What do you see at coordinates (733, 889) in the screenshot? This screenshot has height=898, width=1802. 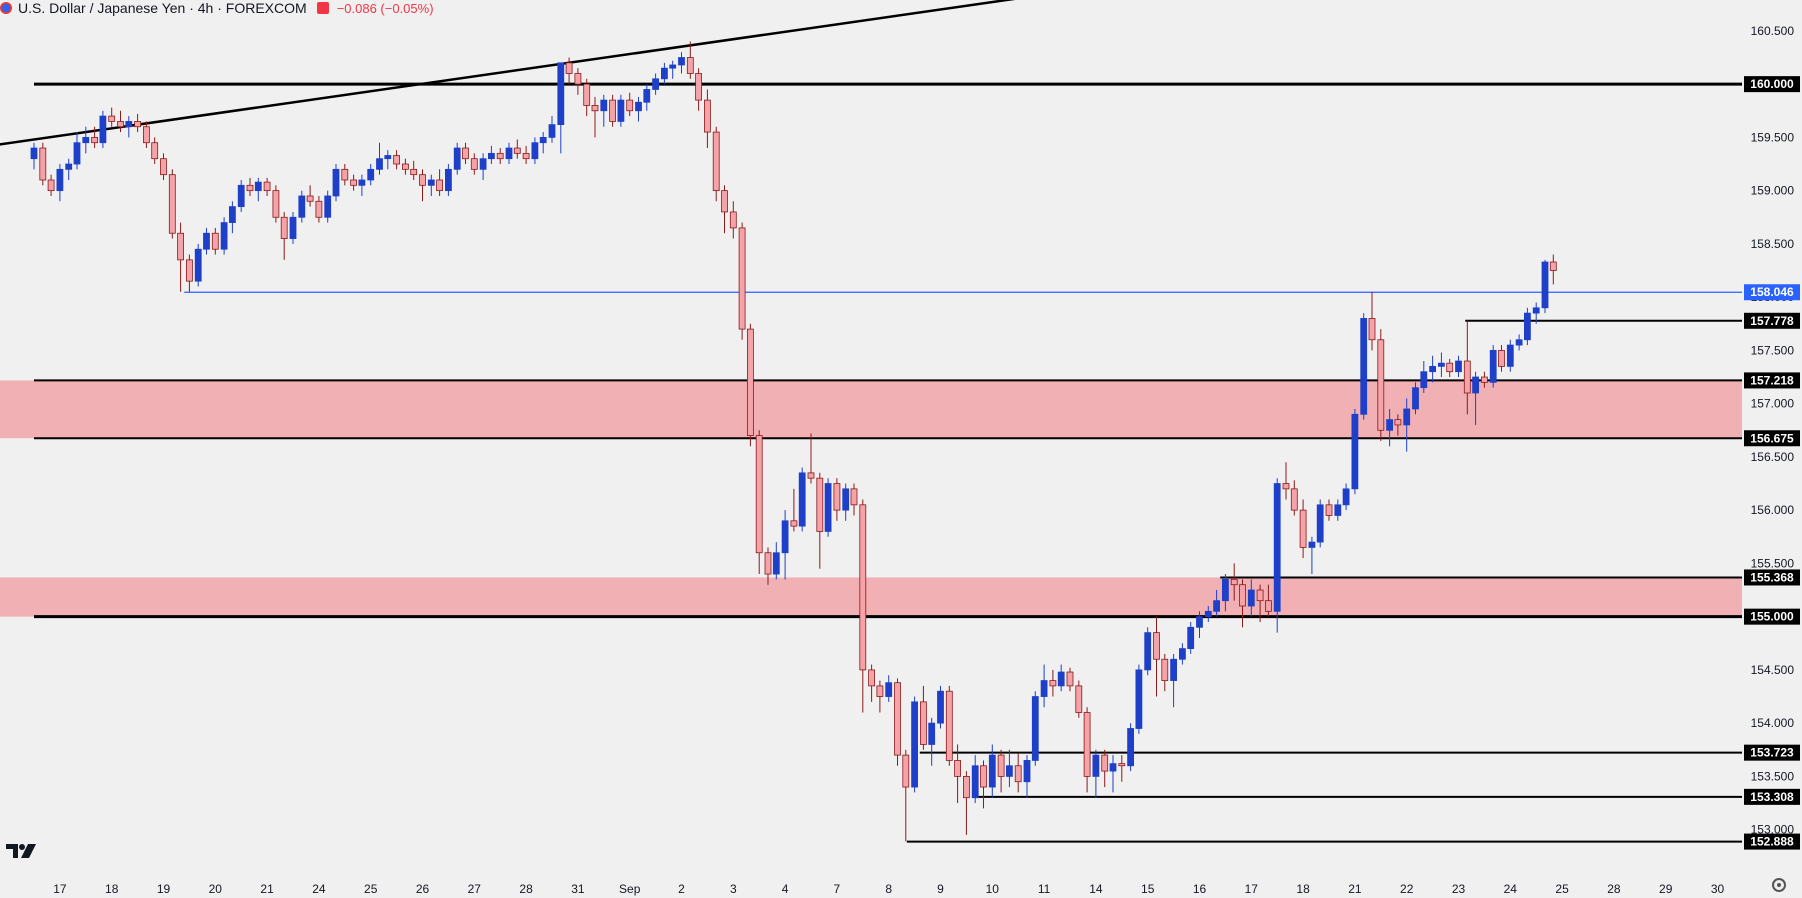 I see `time-tick-label: 3` at bounding box center [733, 889].